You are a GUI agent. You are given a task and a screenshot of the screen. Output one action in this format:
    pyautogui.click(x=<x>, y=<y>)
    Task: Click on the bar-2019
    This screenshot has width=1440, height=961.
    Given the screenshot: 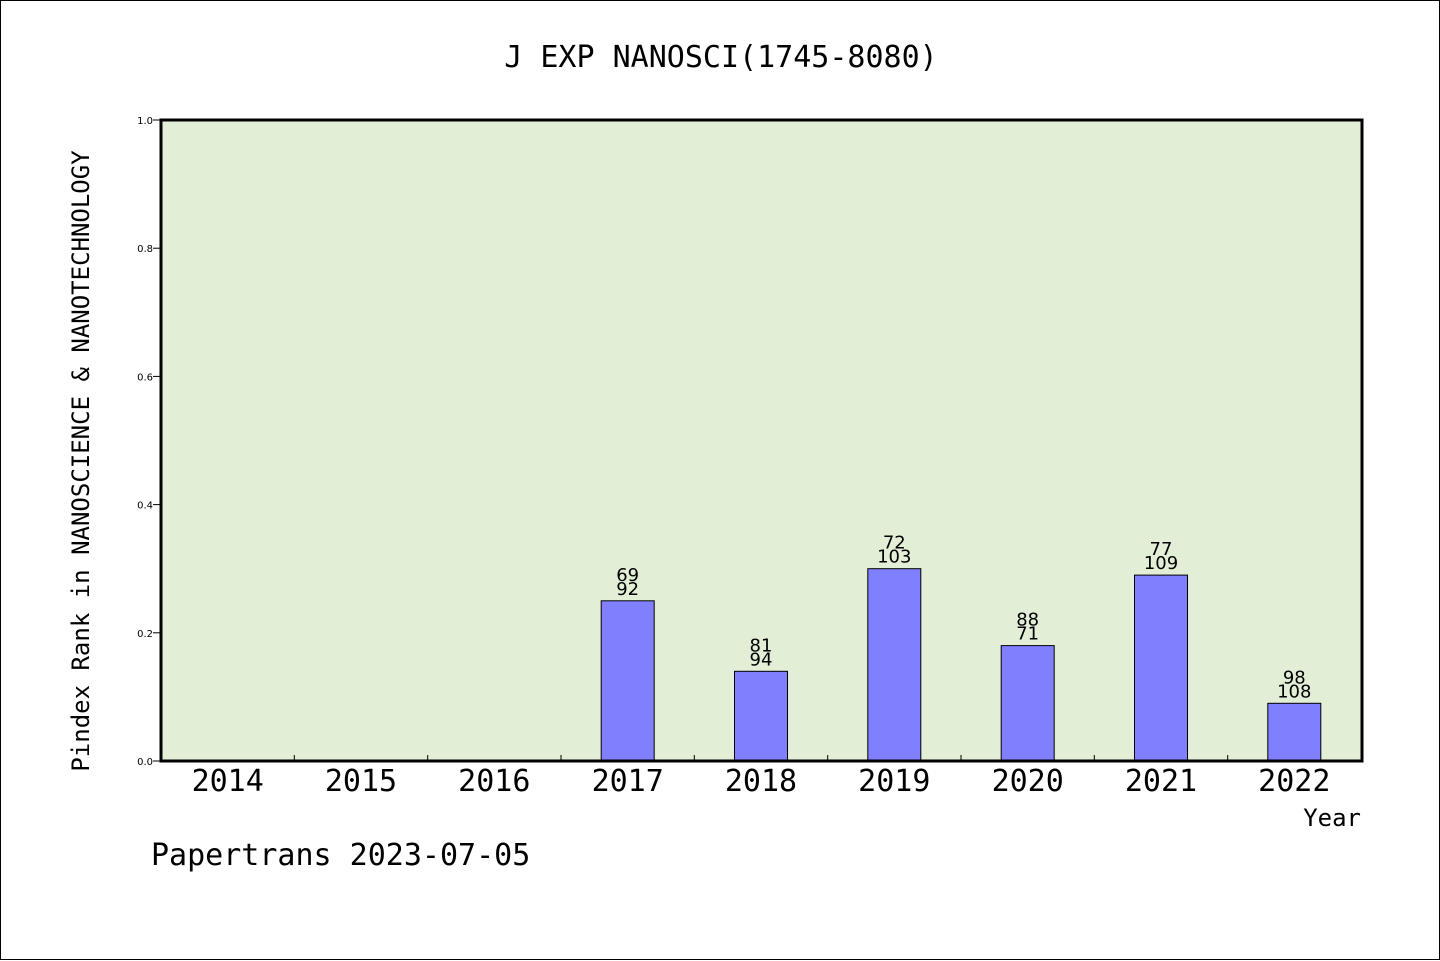 What is the action you would take?
    pyautogui.click(x=894, y=665)
    